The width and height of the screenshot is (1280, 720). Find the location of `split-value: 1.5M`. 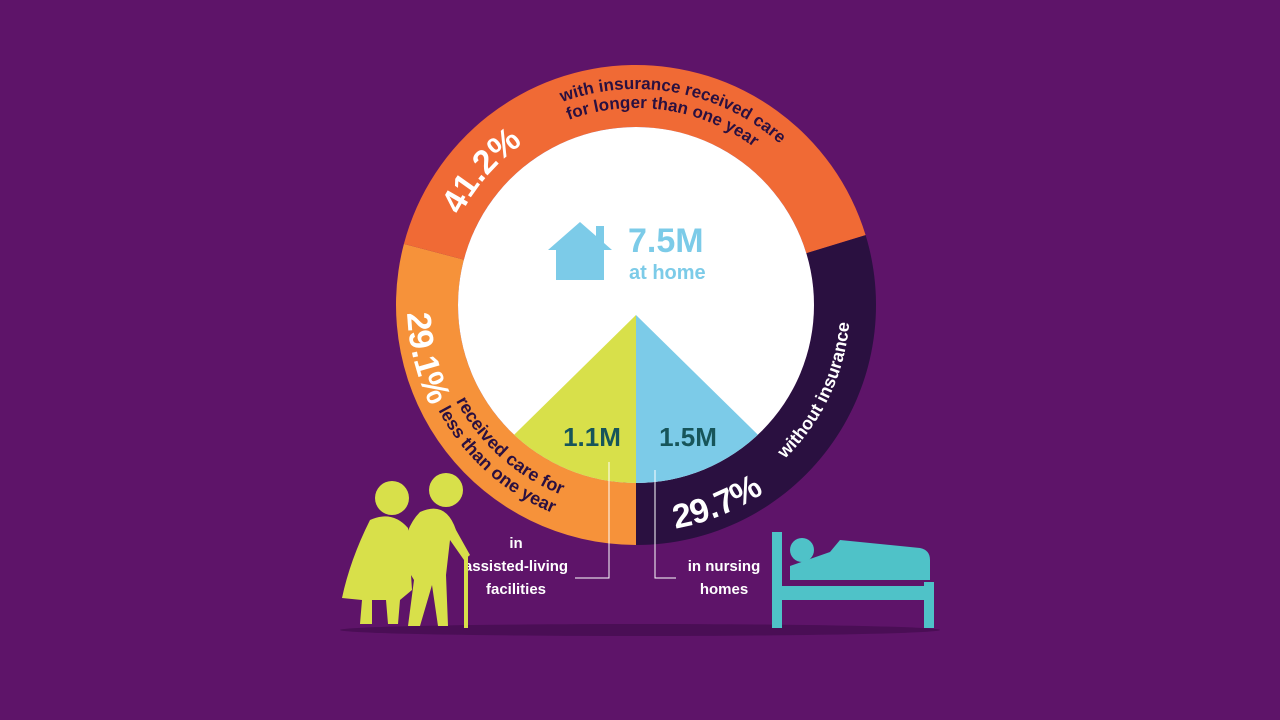

split-value: 1.5M is located at coordinates (688, 437).